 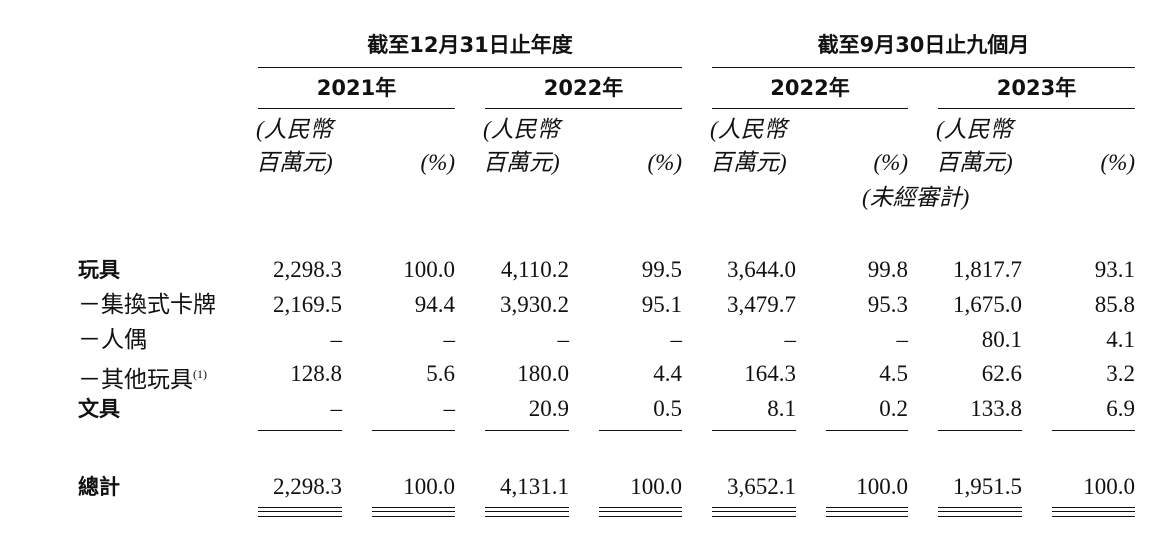 What do you see at coordinates (1120, 374) in the screenshot?
I see `cell: 3.2` at bounding box center [1120, 374].